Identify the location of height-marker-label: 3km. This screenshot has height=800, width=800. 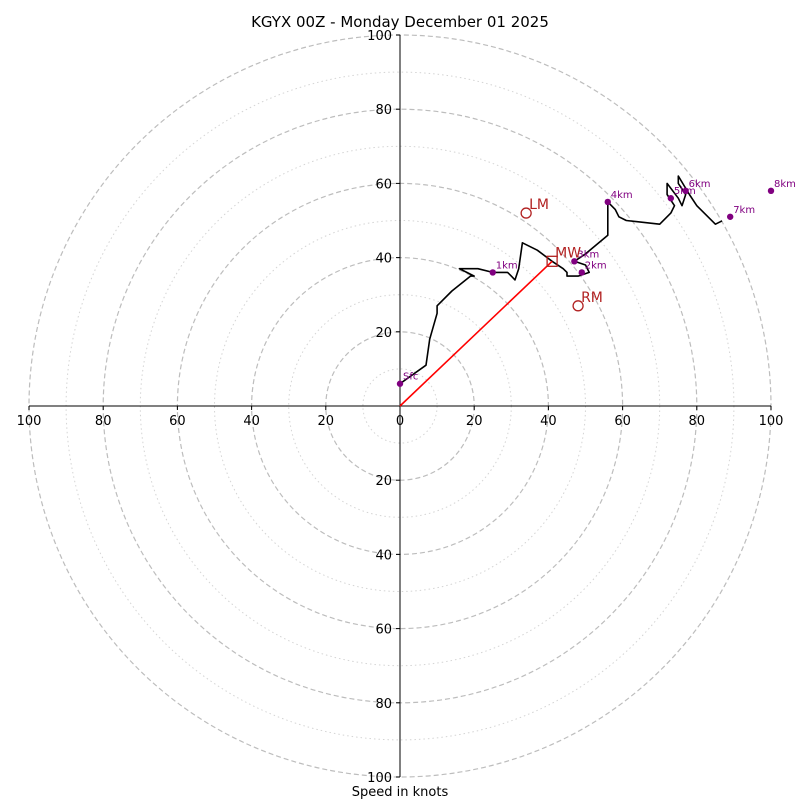
(588, 254).